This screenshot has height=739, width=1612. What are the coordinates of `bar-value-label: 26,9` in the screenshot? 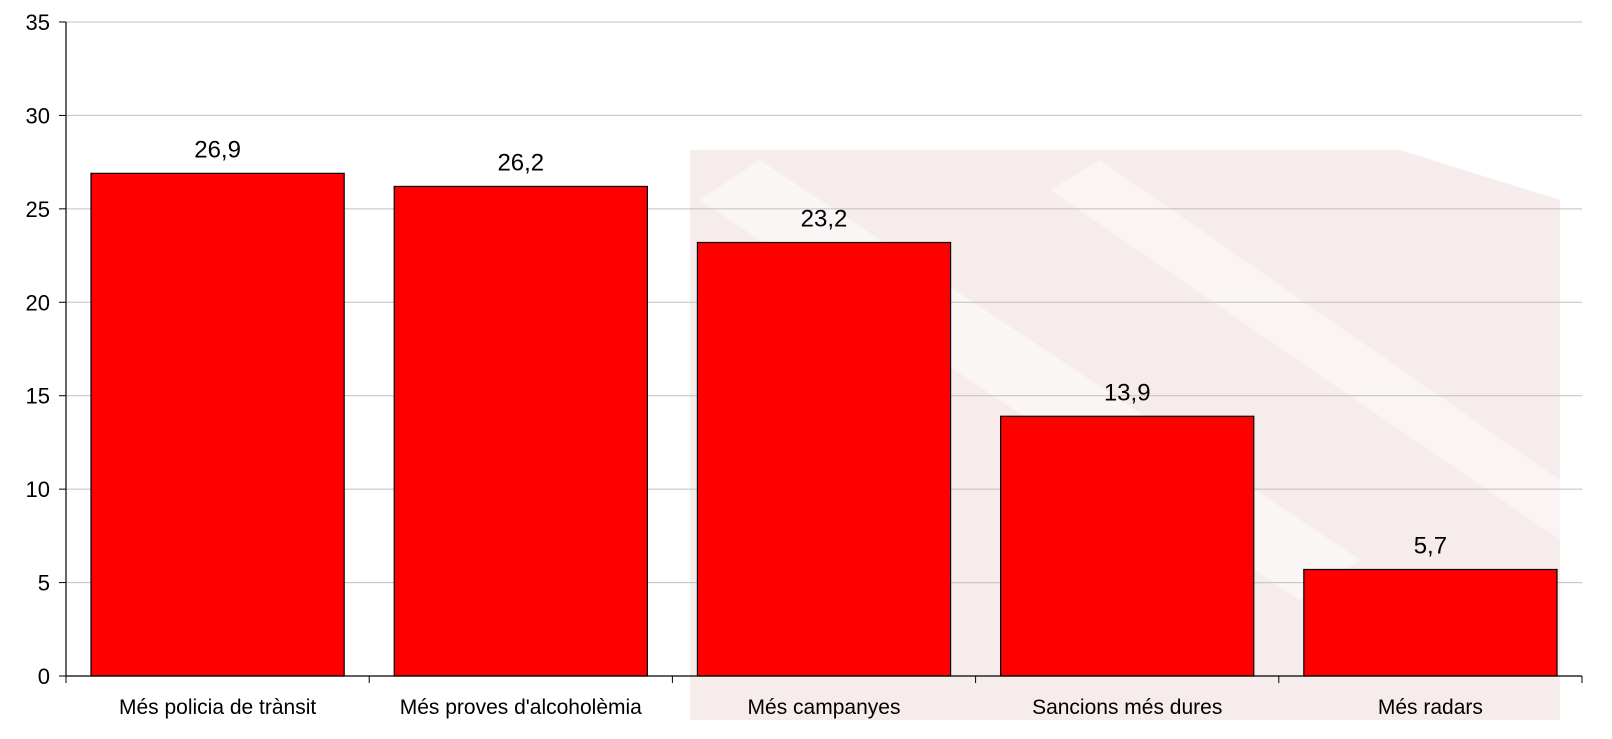 It's located at (217, 149).